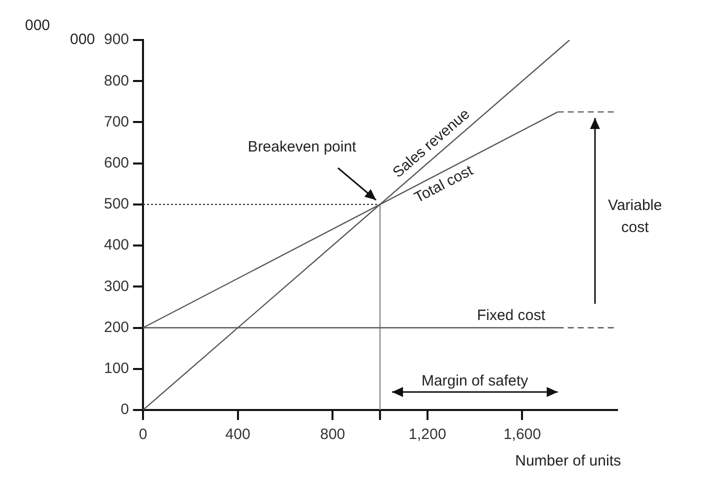 The width and height of the screenshot is (701, 480). What do you see at coordinates (117, 204) in the screenshot?
I see `y-tick-label: 500` at bounding box center [117, 204].